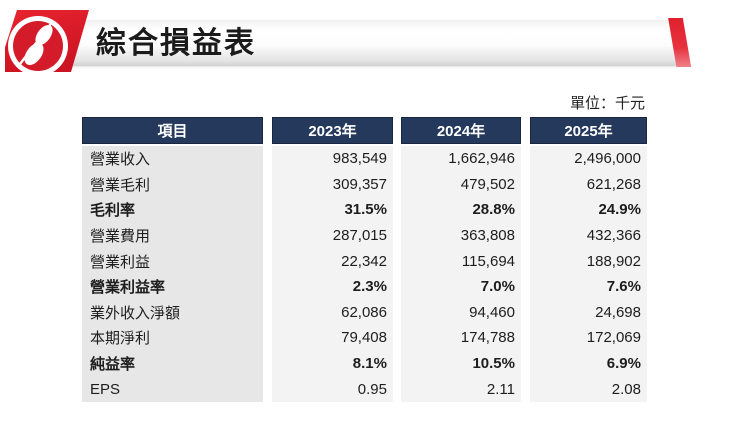 The height and width of the screenshot is (428, 740). I want to click on table-header-row: 項目 2023年 2024年 2025年, so click(364, 130).